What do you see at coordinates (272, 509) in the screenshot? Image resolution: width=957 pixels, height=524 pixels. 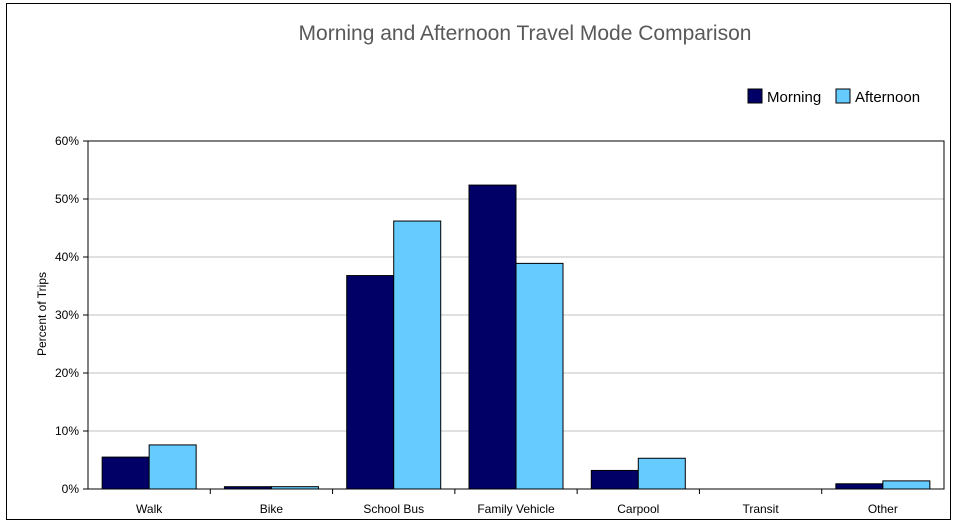 I see `x-tick-label: Bike` at bounding box center [272, 509].